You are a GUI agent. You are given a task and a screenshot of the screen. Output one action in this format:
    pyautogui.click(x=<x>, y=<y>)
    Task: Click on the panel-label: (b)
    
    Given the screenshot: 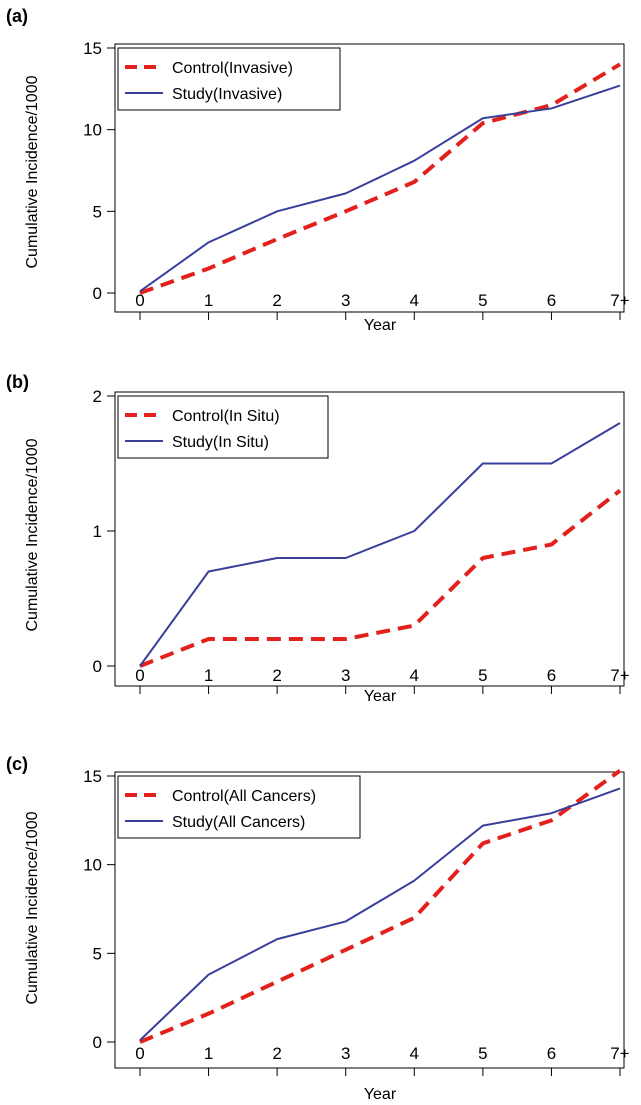 What is the action you would take?
    pyautogui.click(x=17, y=382)
    